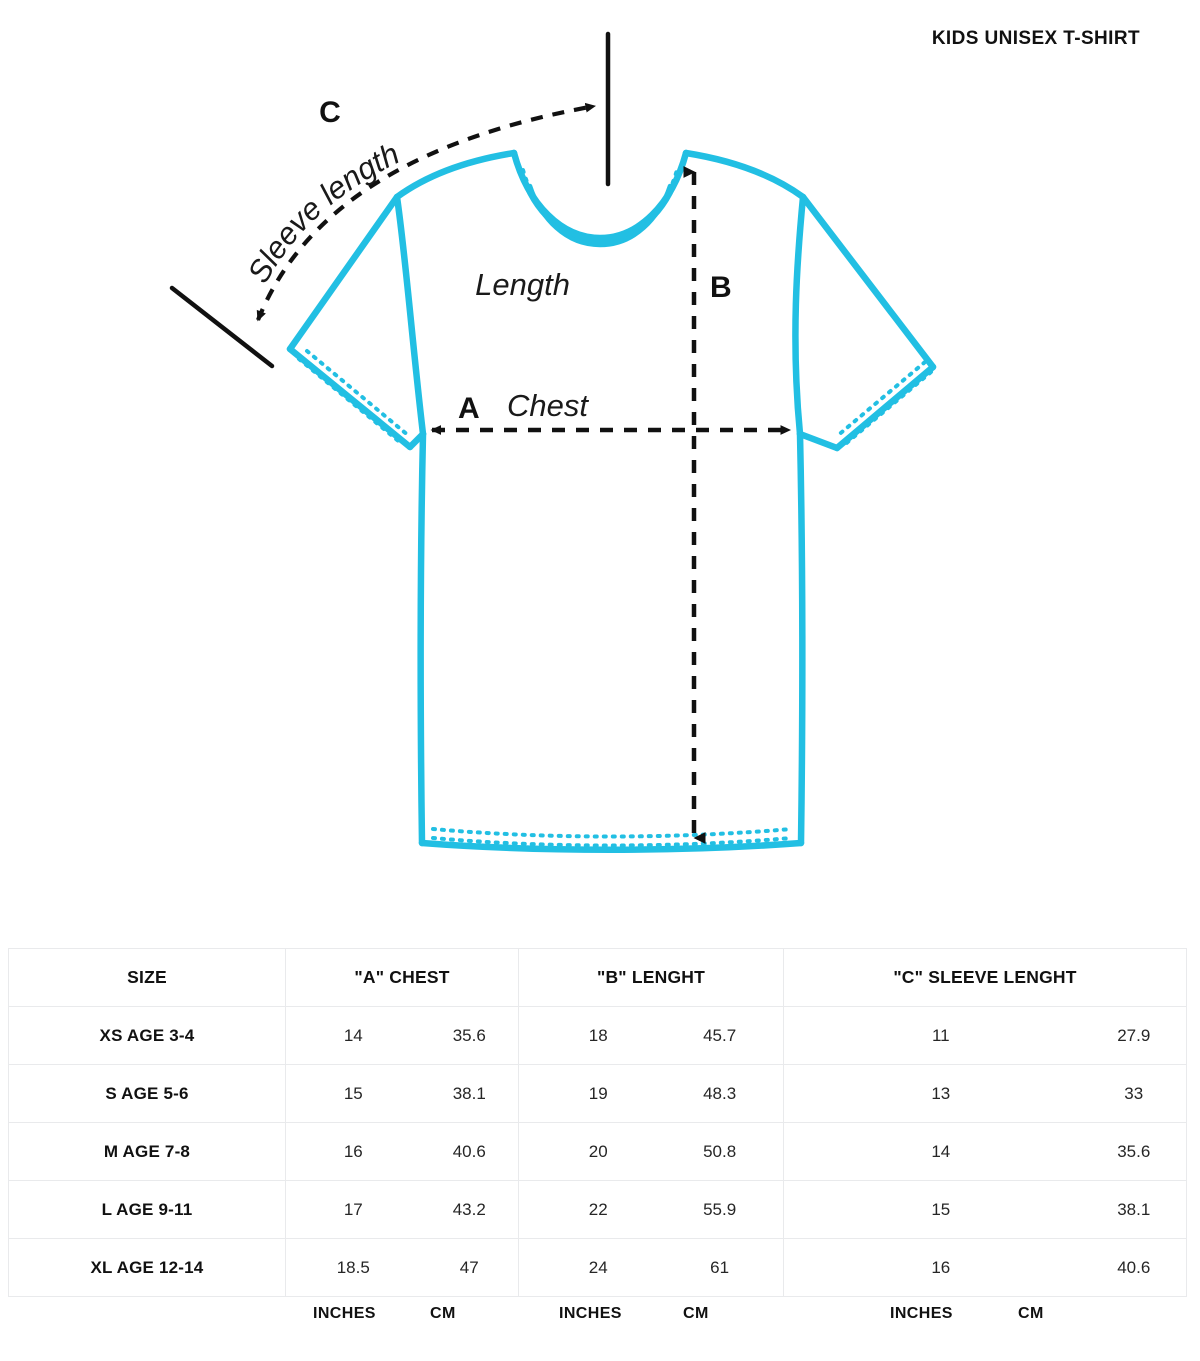 This screenshot has width=1200, height=1361. What do you see at coordinates (590, 1313) in the screenshot?
I see `units-length-inches: INCHES` at bounding box center [590, 1313].